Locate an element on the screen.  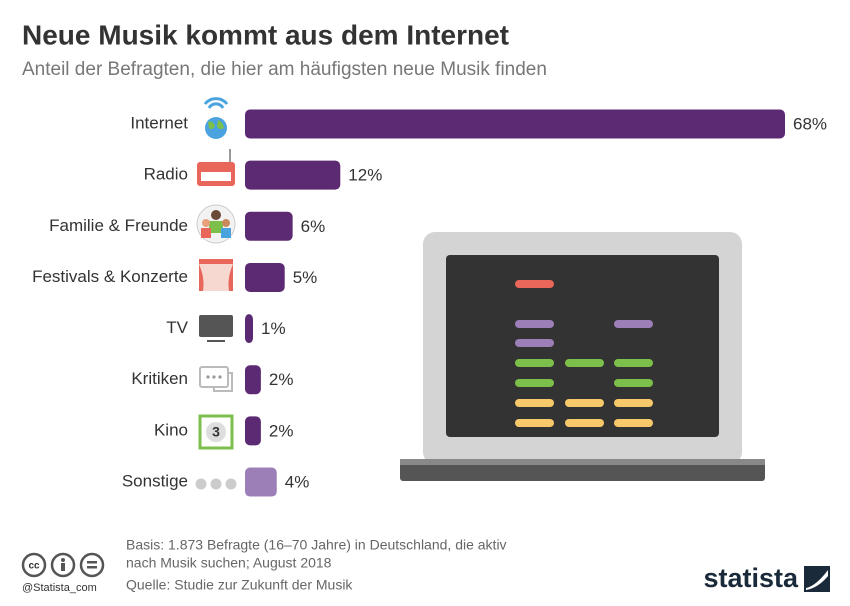
value-label: 1% is located at coordinates (273, 328).